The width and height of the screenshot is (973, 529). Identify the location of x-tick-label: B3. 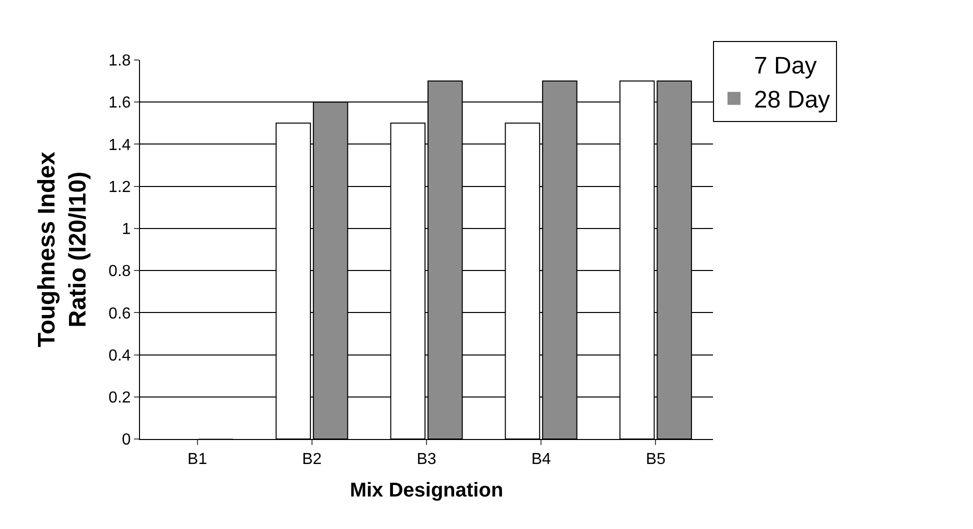
(426, 459).